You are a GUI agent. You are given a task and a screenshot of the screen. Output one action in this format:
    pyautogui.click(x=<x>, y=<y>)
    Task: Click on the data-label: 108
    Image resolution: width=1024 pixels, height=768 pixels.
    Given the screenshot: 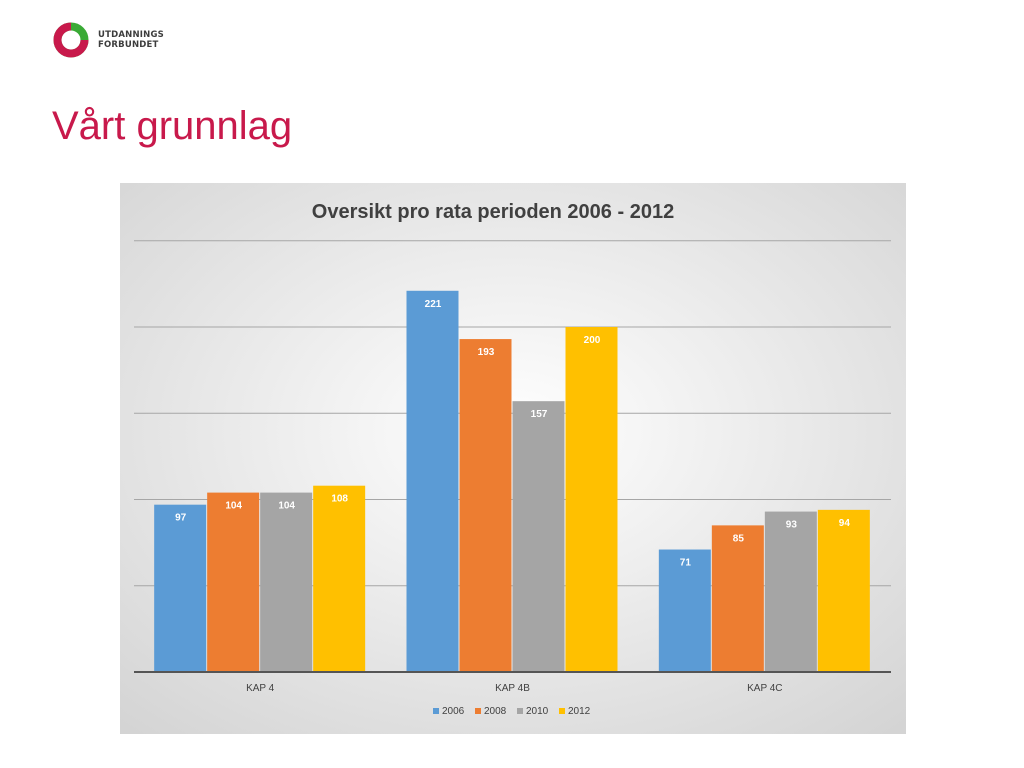 What is the action you would take?
    pyautogui.click(x=339, y=499)
    